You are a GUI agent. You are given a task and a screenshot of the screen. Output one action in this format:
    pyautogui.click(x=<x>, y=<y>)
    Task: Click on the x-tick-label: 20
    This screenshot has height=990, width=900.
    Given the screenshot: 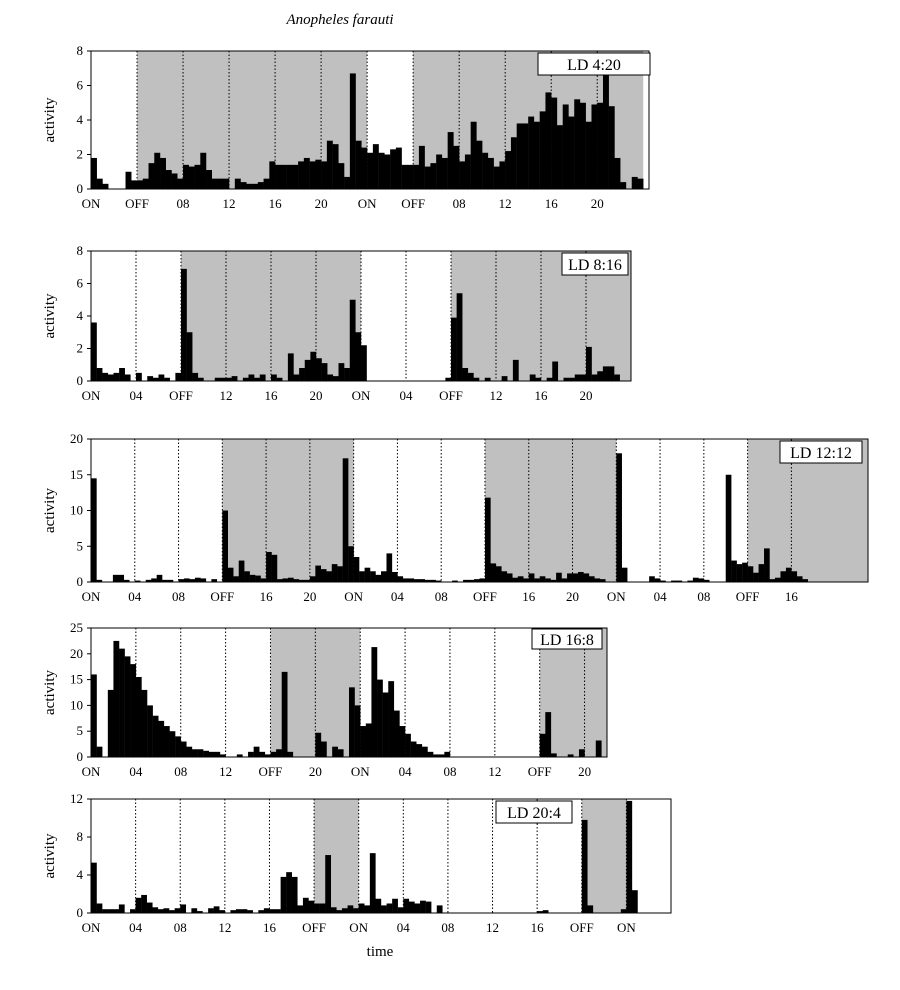 What is the action you would take?
    pyautogui.click(x=572, y=596)
    